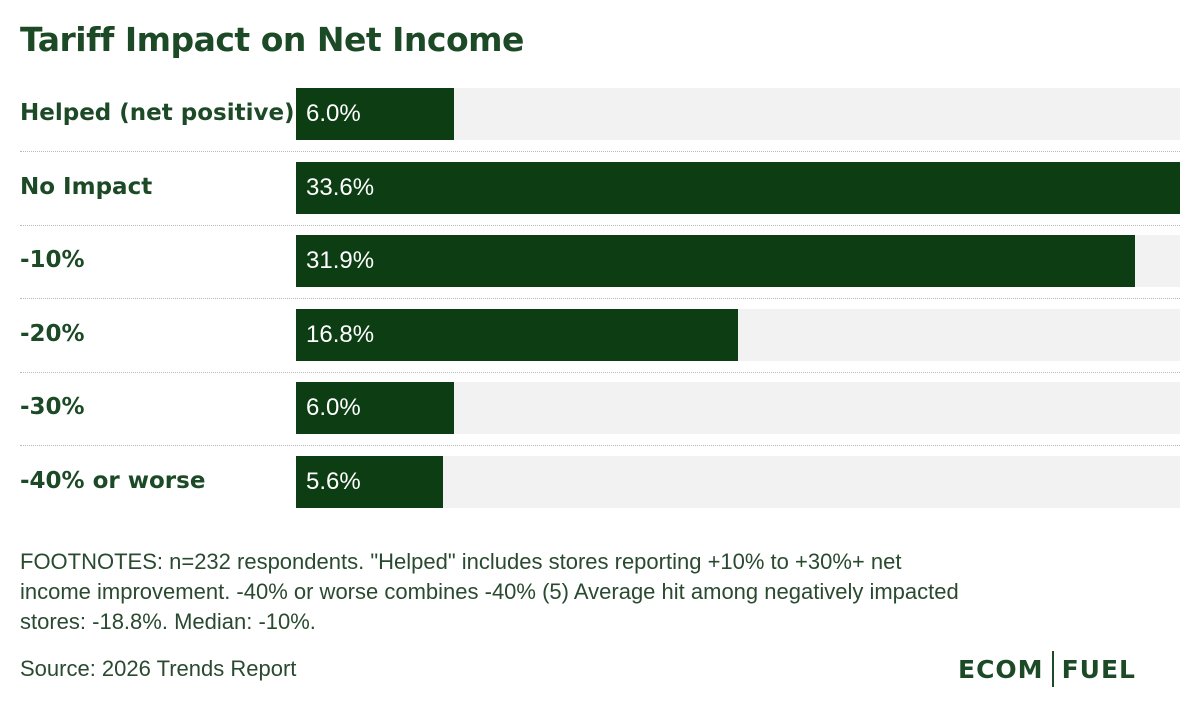  What do you see at coordinates (272, 39) in the screenshot?
I see `chart-title: Tariff Impact on Net Income` at bounding box center [272, 39].